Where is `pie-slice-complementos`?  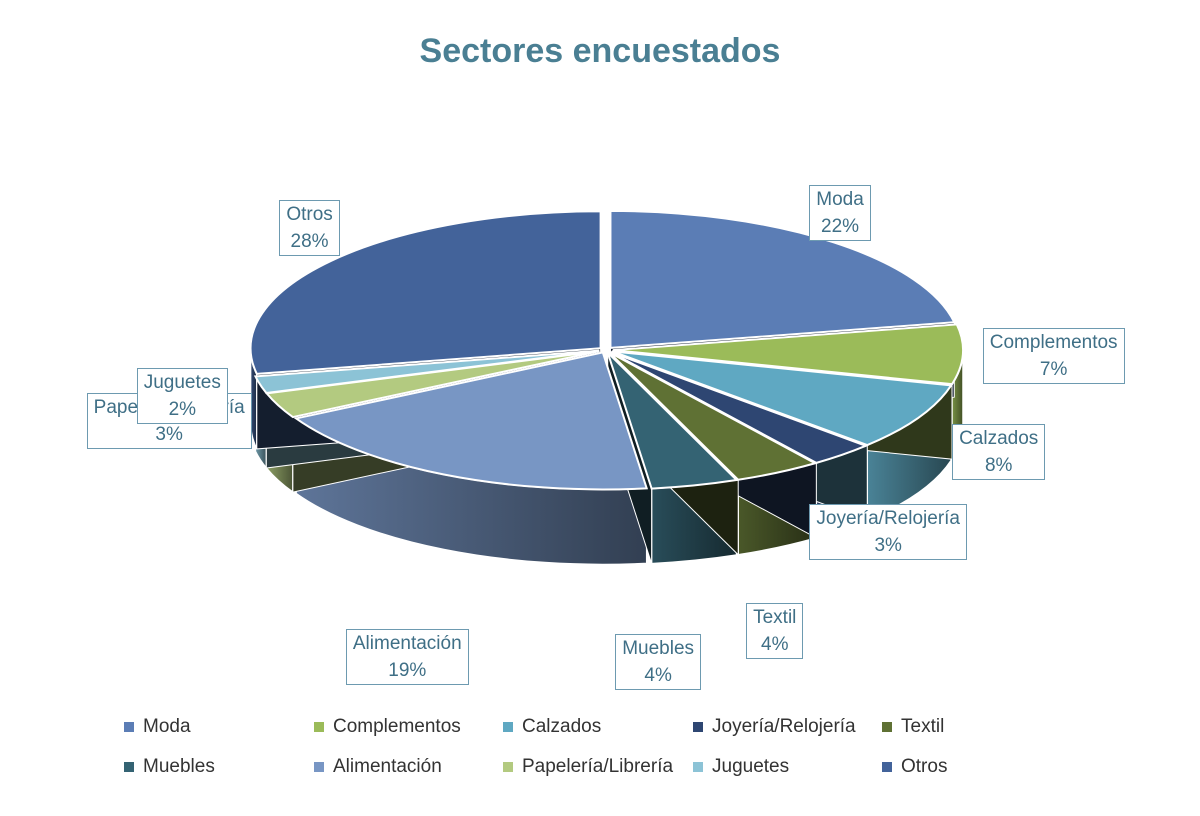
pie-slice-complementos is located at coordinates (788, 354).